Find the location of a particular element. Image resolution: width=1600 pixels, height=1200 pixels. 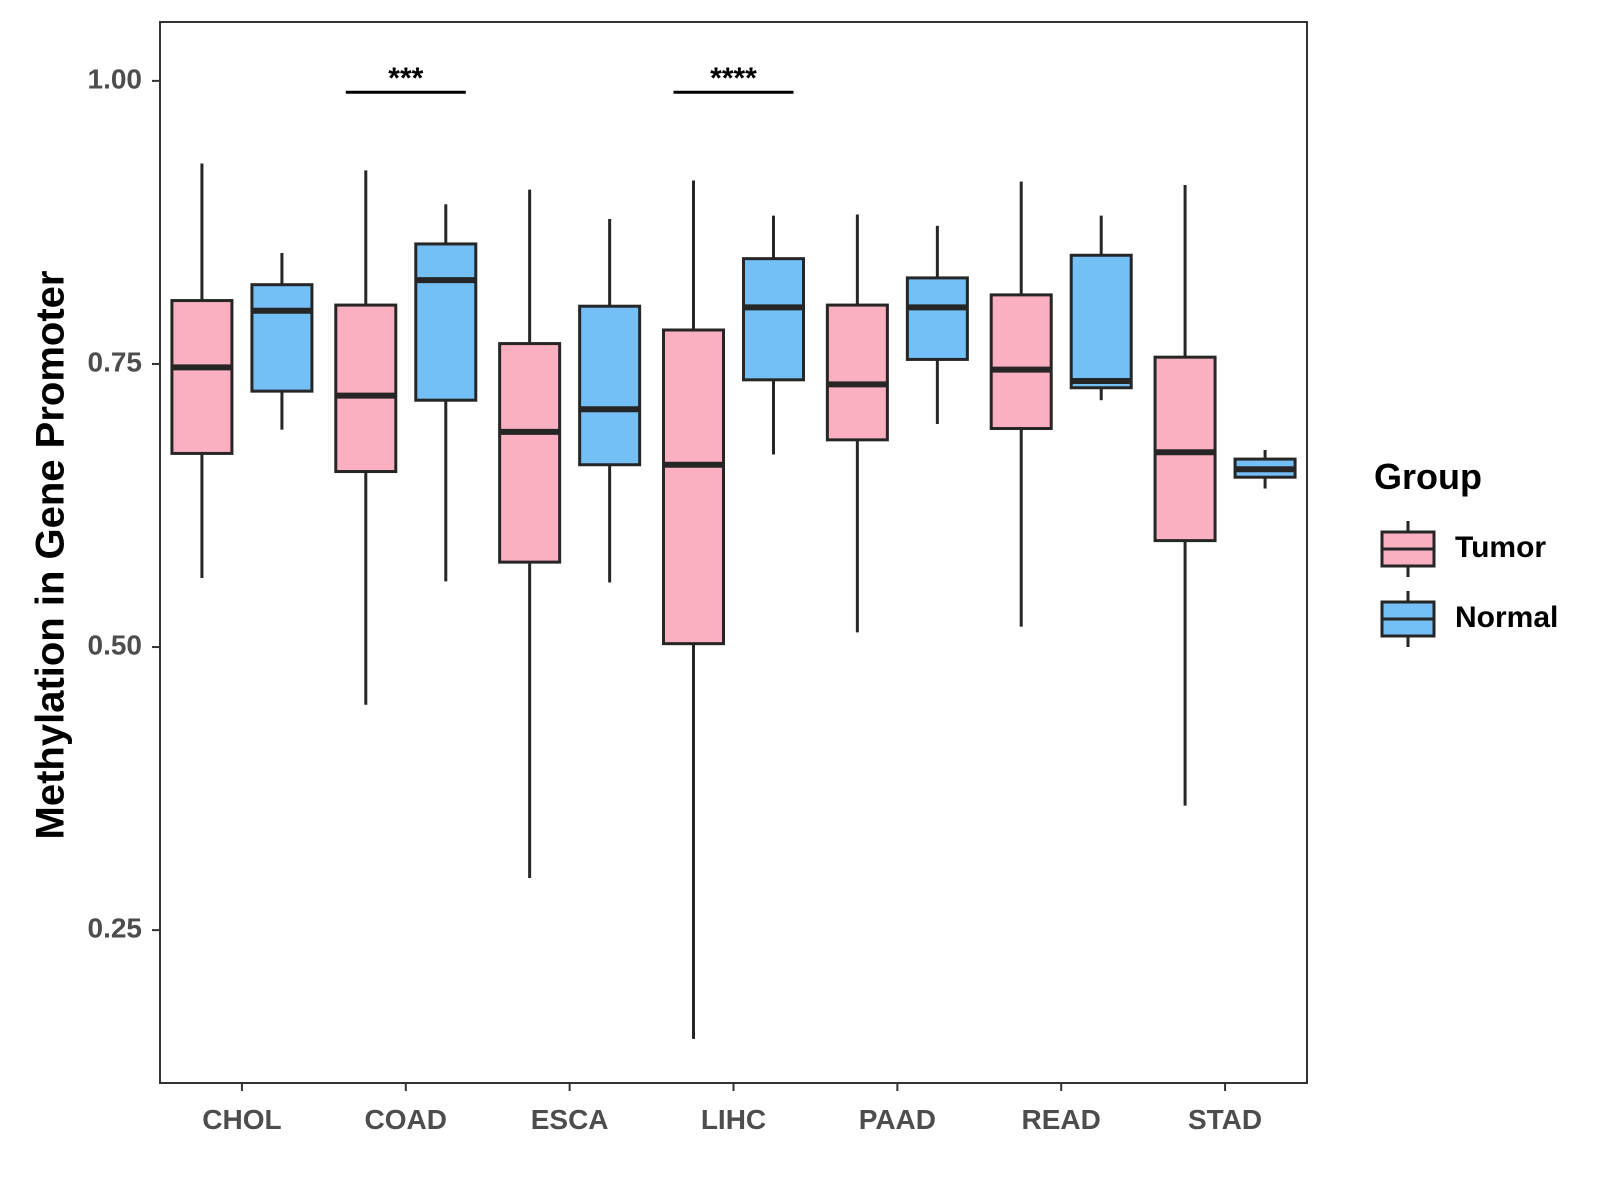

box-normal-stad is located at coordinates (1265, 469).